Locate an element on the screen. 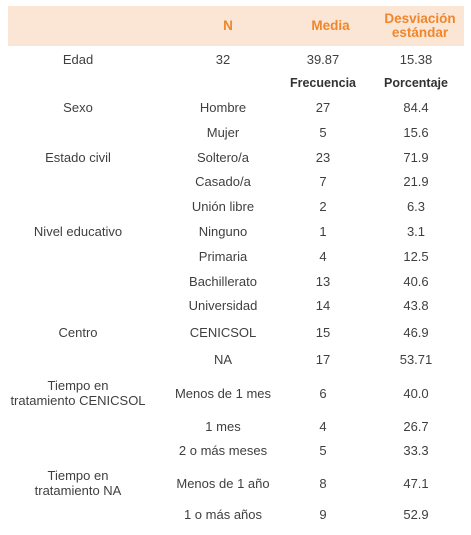  table-row: Unión libre 2 6.3 is located at coordinates (236, 207).